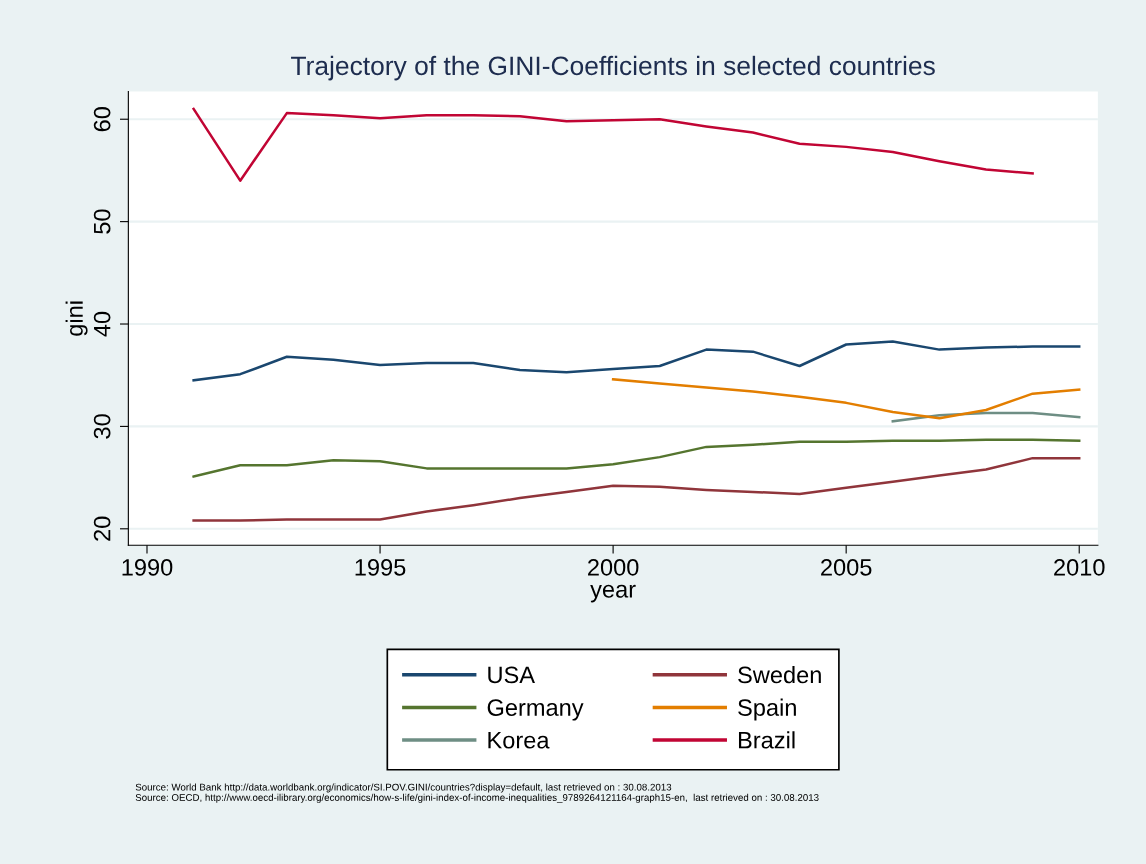  What do you see at coordinates (519, 740) in the screenshot?
I see `legend-label: Korea` at bounding box center [519, 740].